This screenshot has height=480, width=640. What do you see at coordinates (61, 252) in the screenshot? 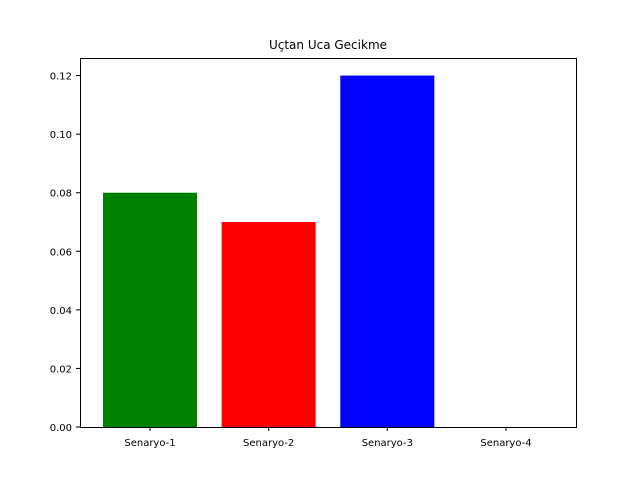
I see `y-tick-label: 0.06` at bounding box center [61, 252].